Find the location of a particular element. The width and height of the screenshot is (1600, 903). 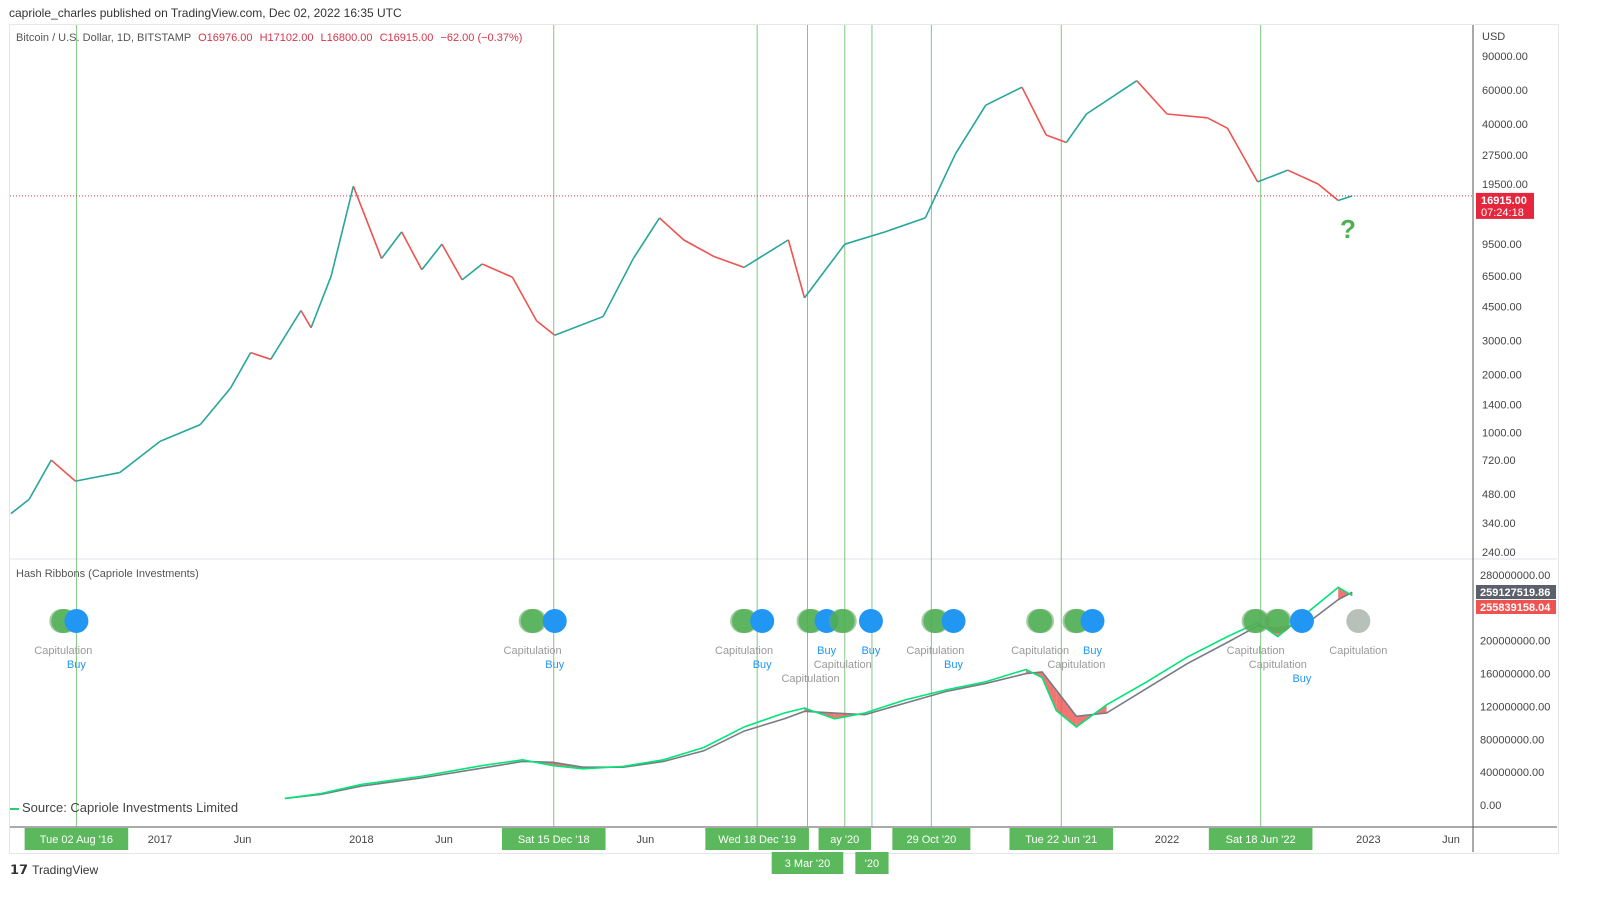

price-tick-label: 2000.00 is located at coordinates (1502, 376).